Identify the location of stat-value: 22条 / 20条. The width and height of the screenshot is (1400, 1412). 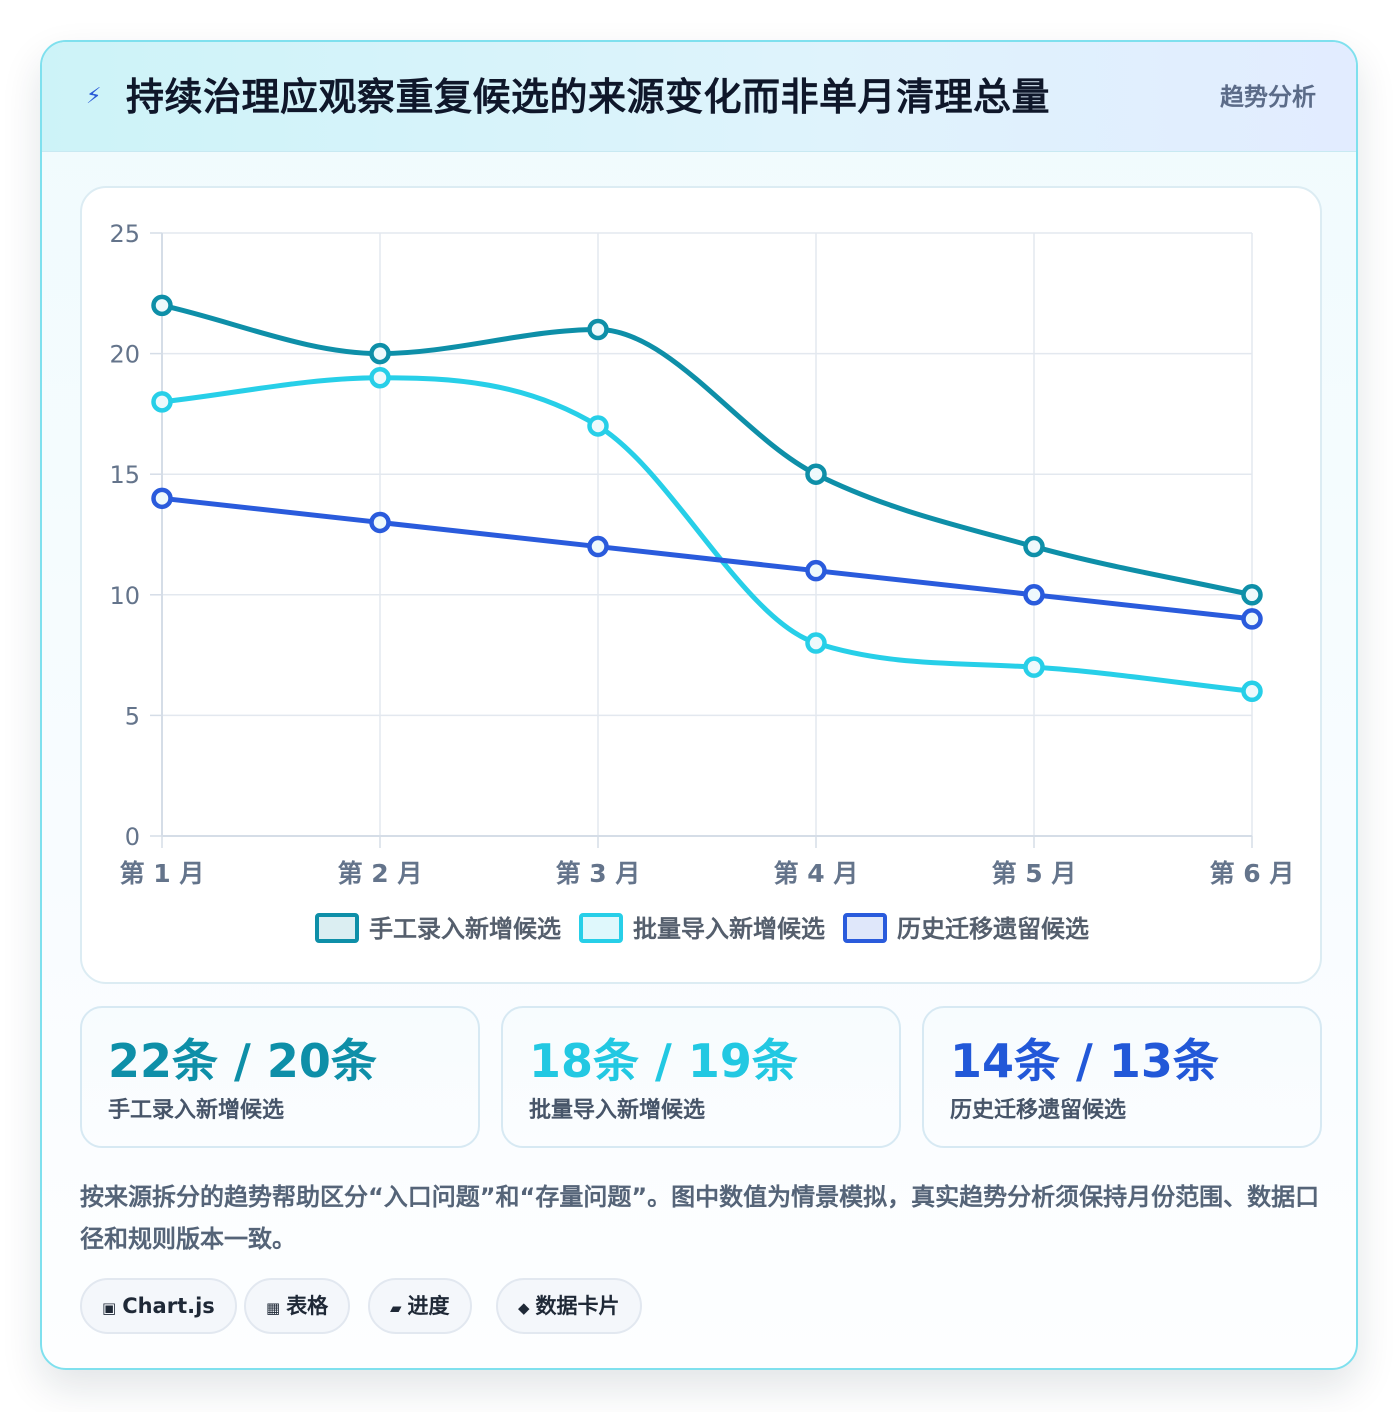
(242, 1061).